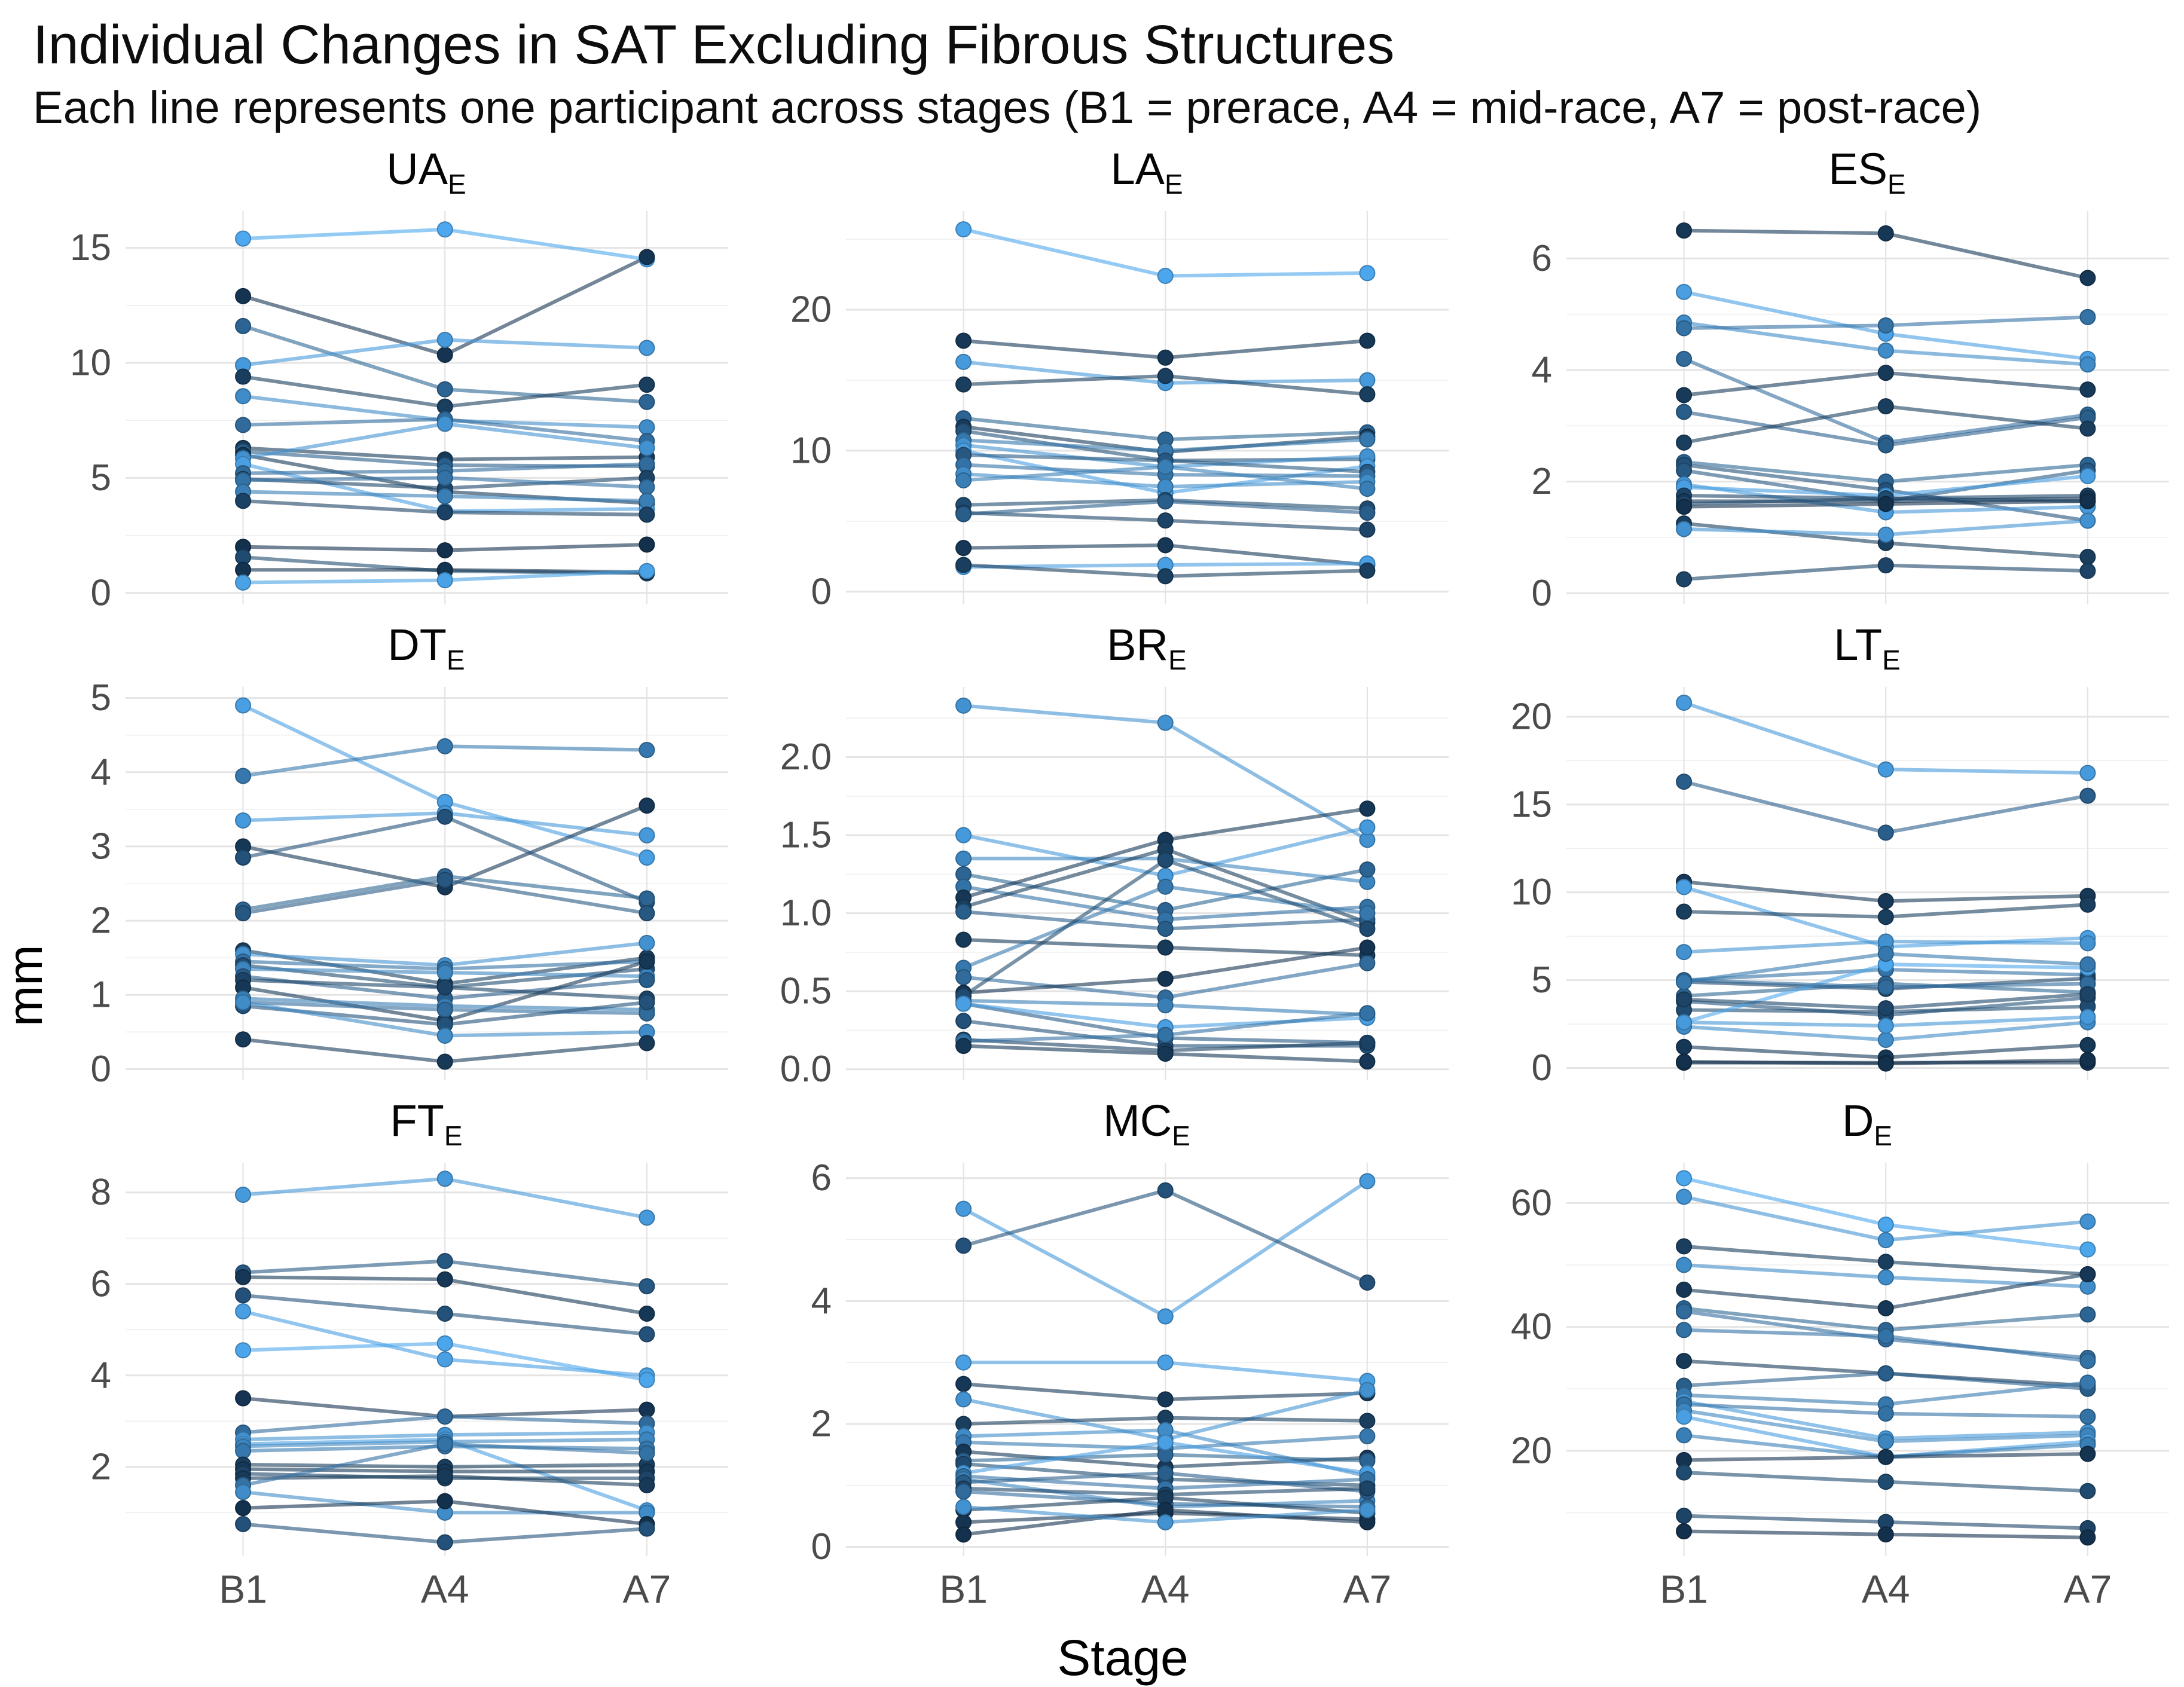 The image size is (2184, 1687). I want to click on panel-plot: 0 10 20, so click(1119, 411).